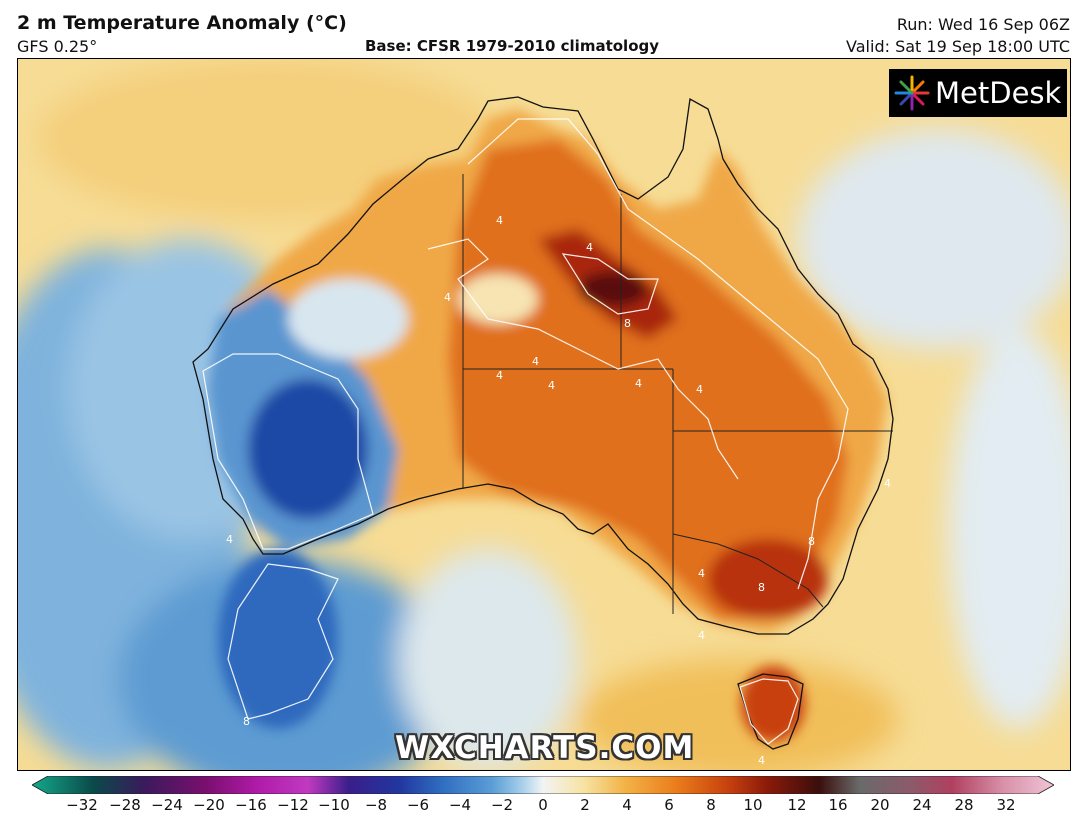  I want to click on colorbar-tick: −28, so click(125, 805).